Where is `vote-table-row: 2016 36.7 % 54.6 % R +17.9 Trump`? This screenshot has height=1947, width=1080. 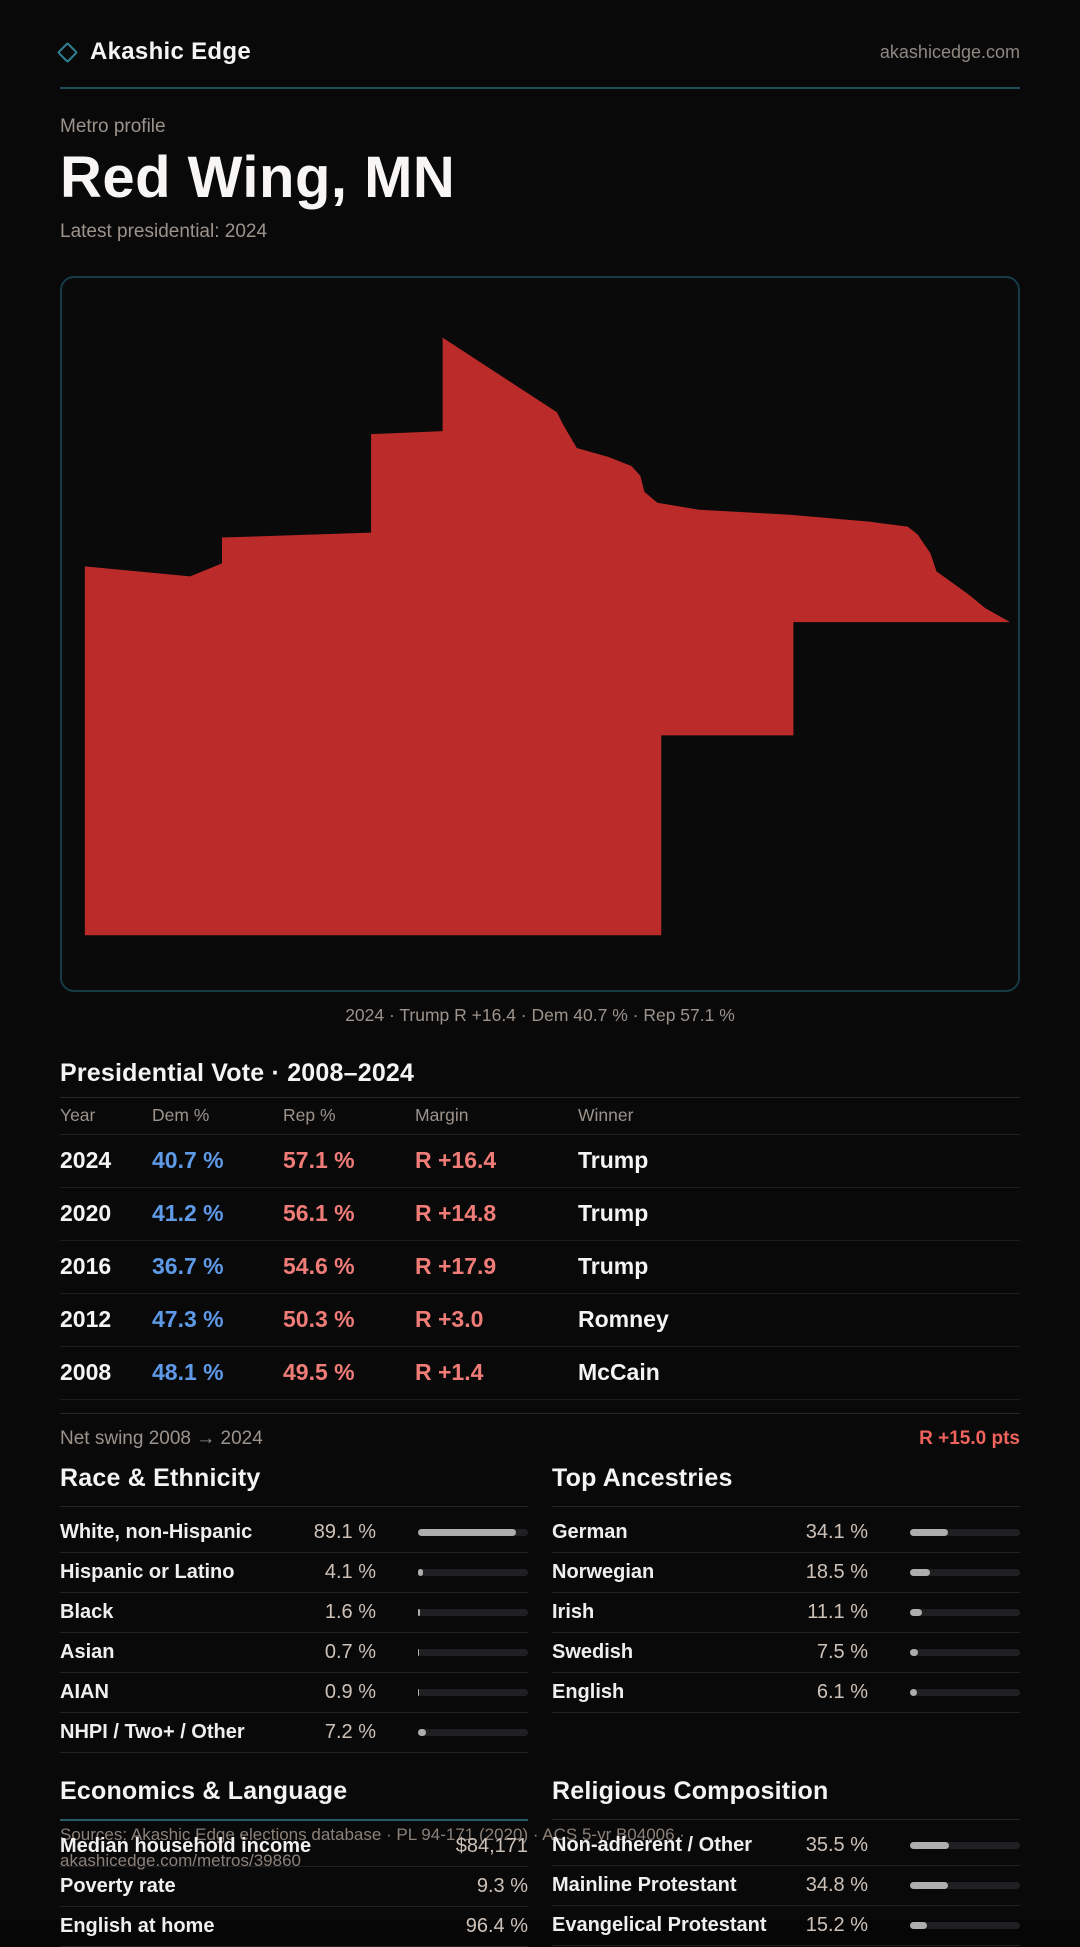 vote-table-row: 2016 36.7 % 54.6 % R +17.9 Trump is located at coordinates (540, 1267).